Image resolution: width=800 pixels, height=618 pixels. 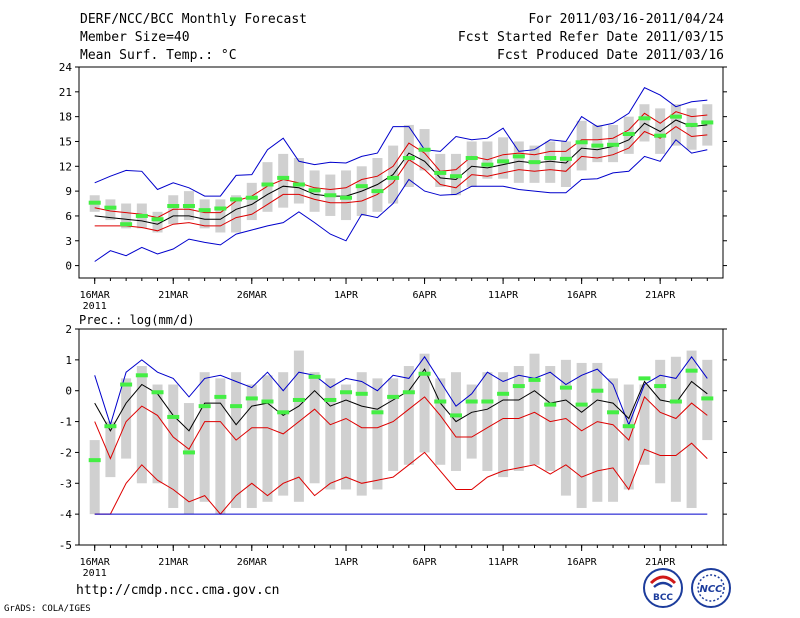 I want to click on temp-xtick-label: 21MAR, so click(x=173, y=295).